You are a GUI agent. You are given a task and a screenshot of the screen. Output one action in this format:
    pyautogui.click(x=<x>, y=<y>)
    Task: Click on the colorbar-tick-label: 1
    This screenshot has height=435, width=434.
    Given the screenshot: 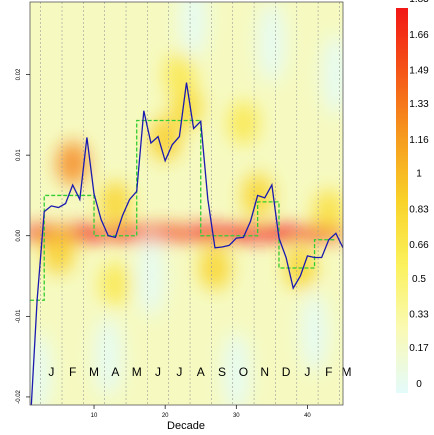 What is the action you would take?
    pyautogui.click(x=419, y=174)
    